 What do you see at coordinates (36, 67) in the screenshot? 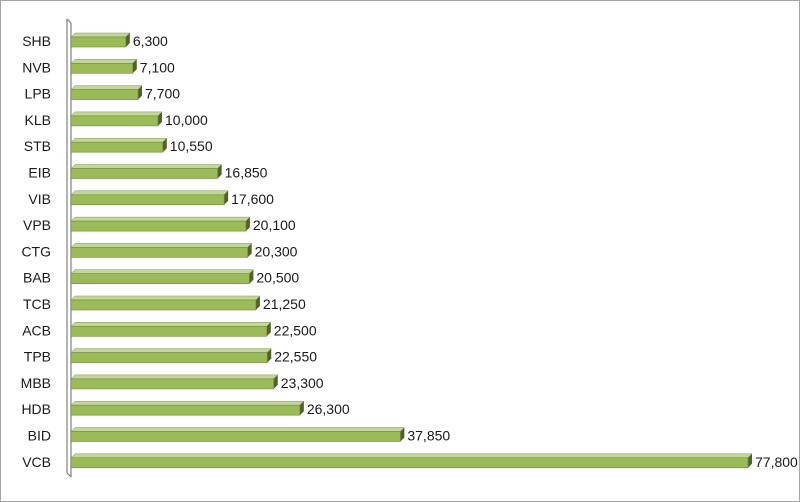
I see `category-label-nvb: NVB` at bounding box center [36, 67].